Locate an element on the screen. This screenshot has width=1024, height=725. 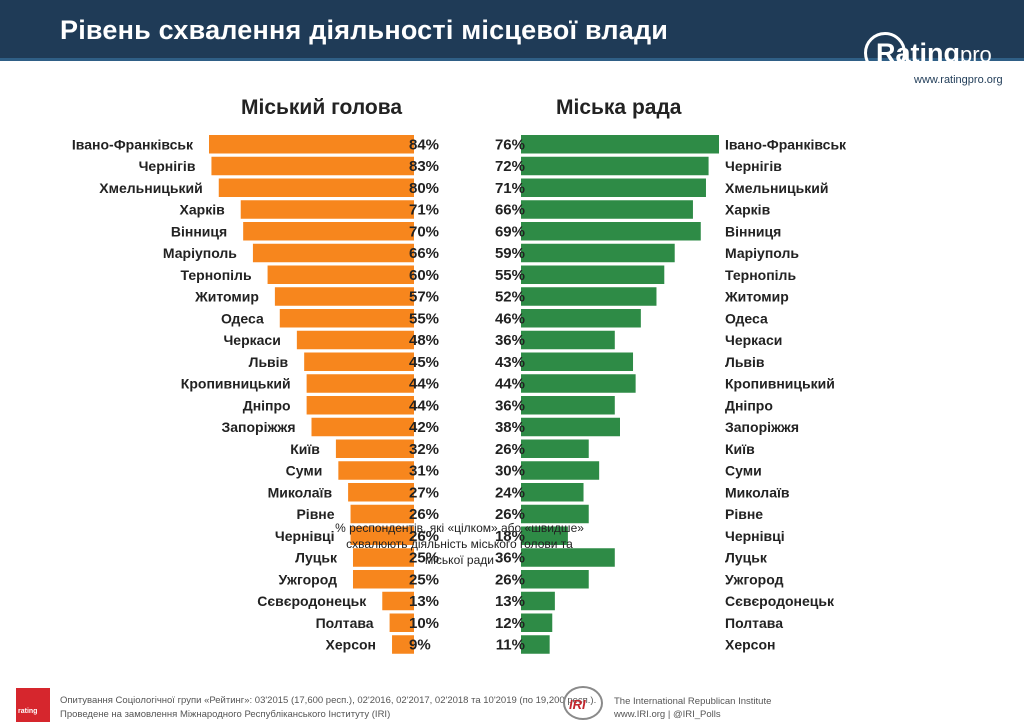
mayor-category-label: Суми is located at coordinates (304, 471).